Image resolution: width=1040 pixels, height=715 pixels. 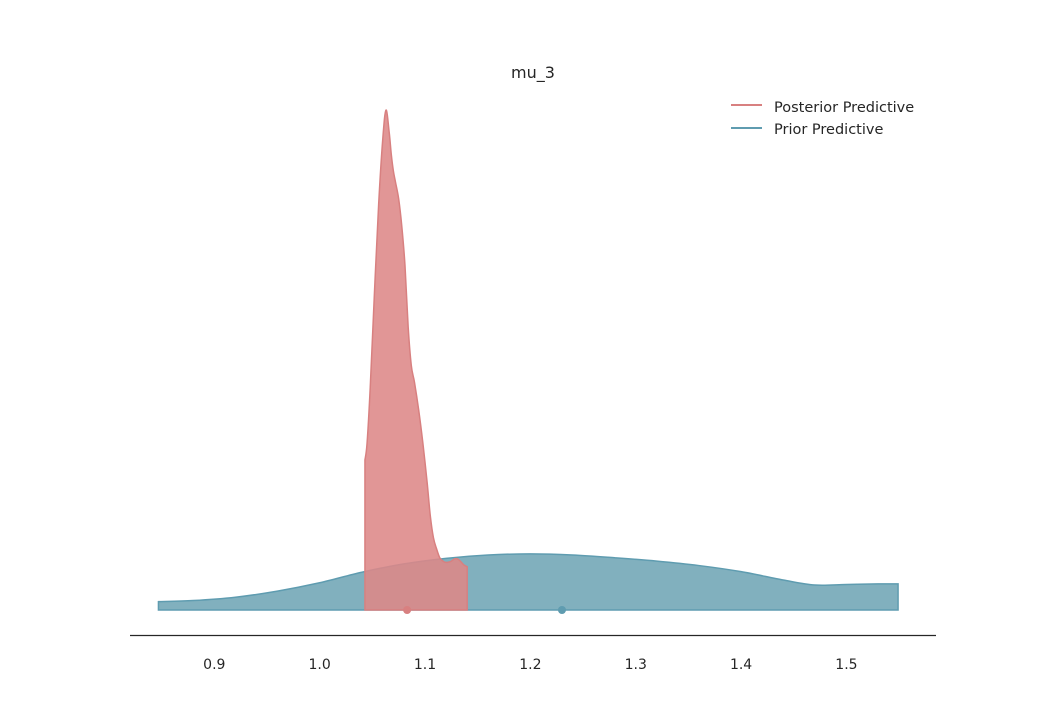 I want to click on x-tick-labels: 0.9 1.0 1.1 1.2 1.3 1.4 1.5, so click(x=530, y=665).